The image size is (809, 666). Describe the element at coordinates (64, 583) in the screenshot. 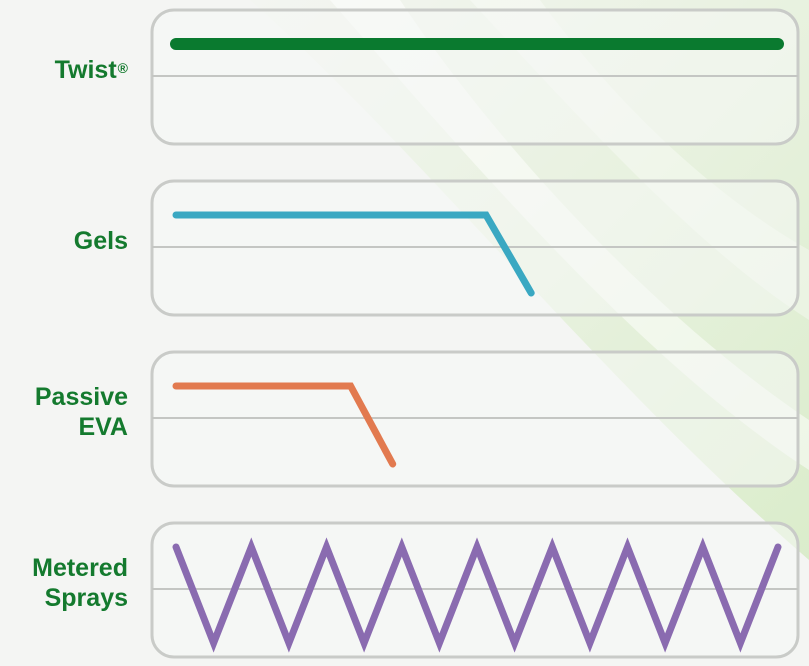

I see `series-label-metered-sprays: Metered Sprays` at that location.